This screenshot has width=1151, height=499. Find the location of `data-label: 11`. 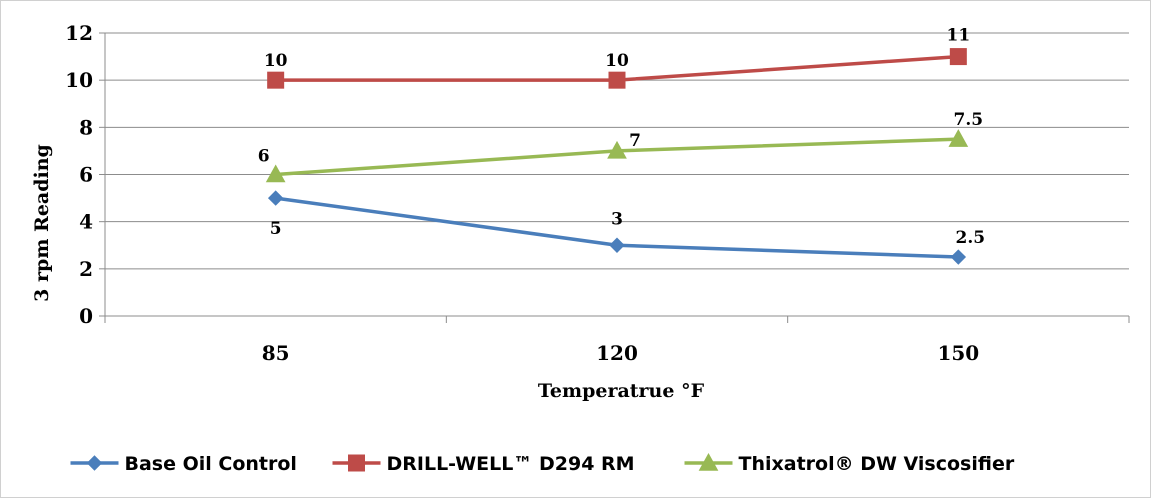

data-label: 11 is located at coordinates (958, 36).